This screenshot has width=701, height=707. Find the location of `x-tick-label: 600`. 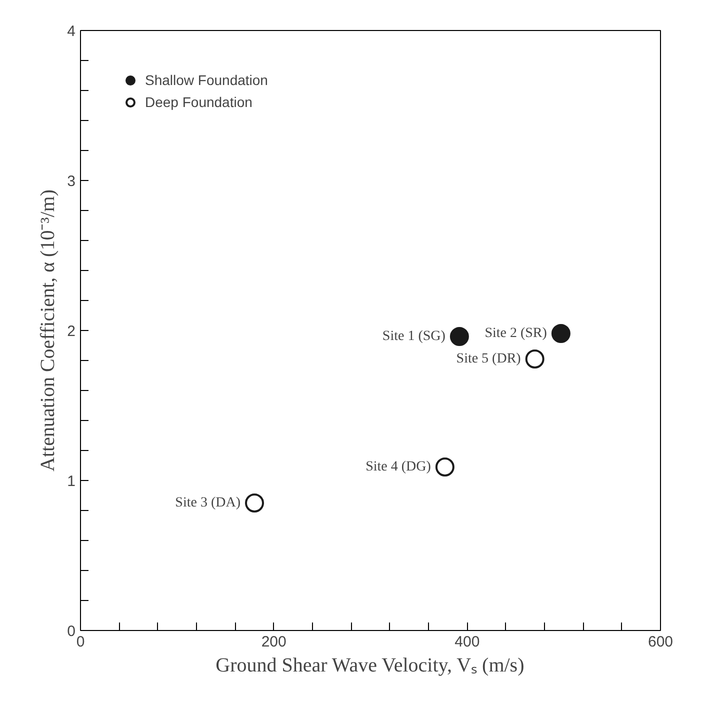

x-tick-label: 600 is located at coordinates (661, 642).